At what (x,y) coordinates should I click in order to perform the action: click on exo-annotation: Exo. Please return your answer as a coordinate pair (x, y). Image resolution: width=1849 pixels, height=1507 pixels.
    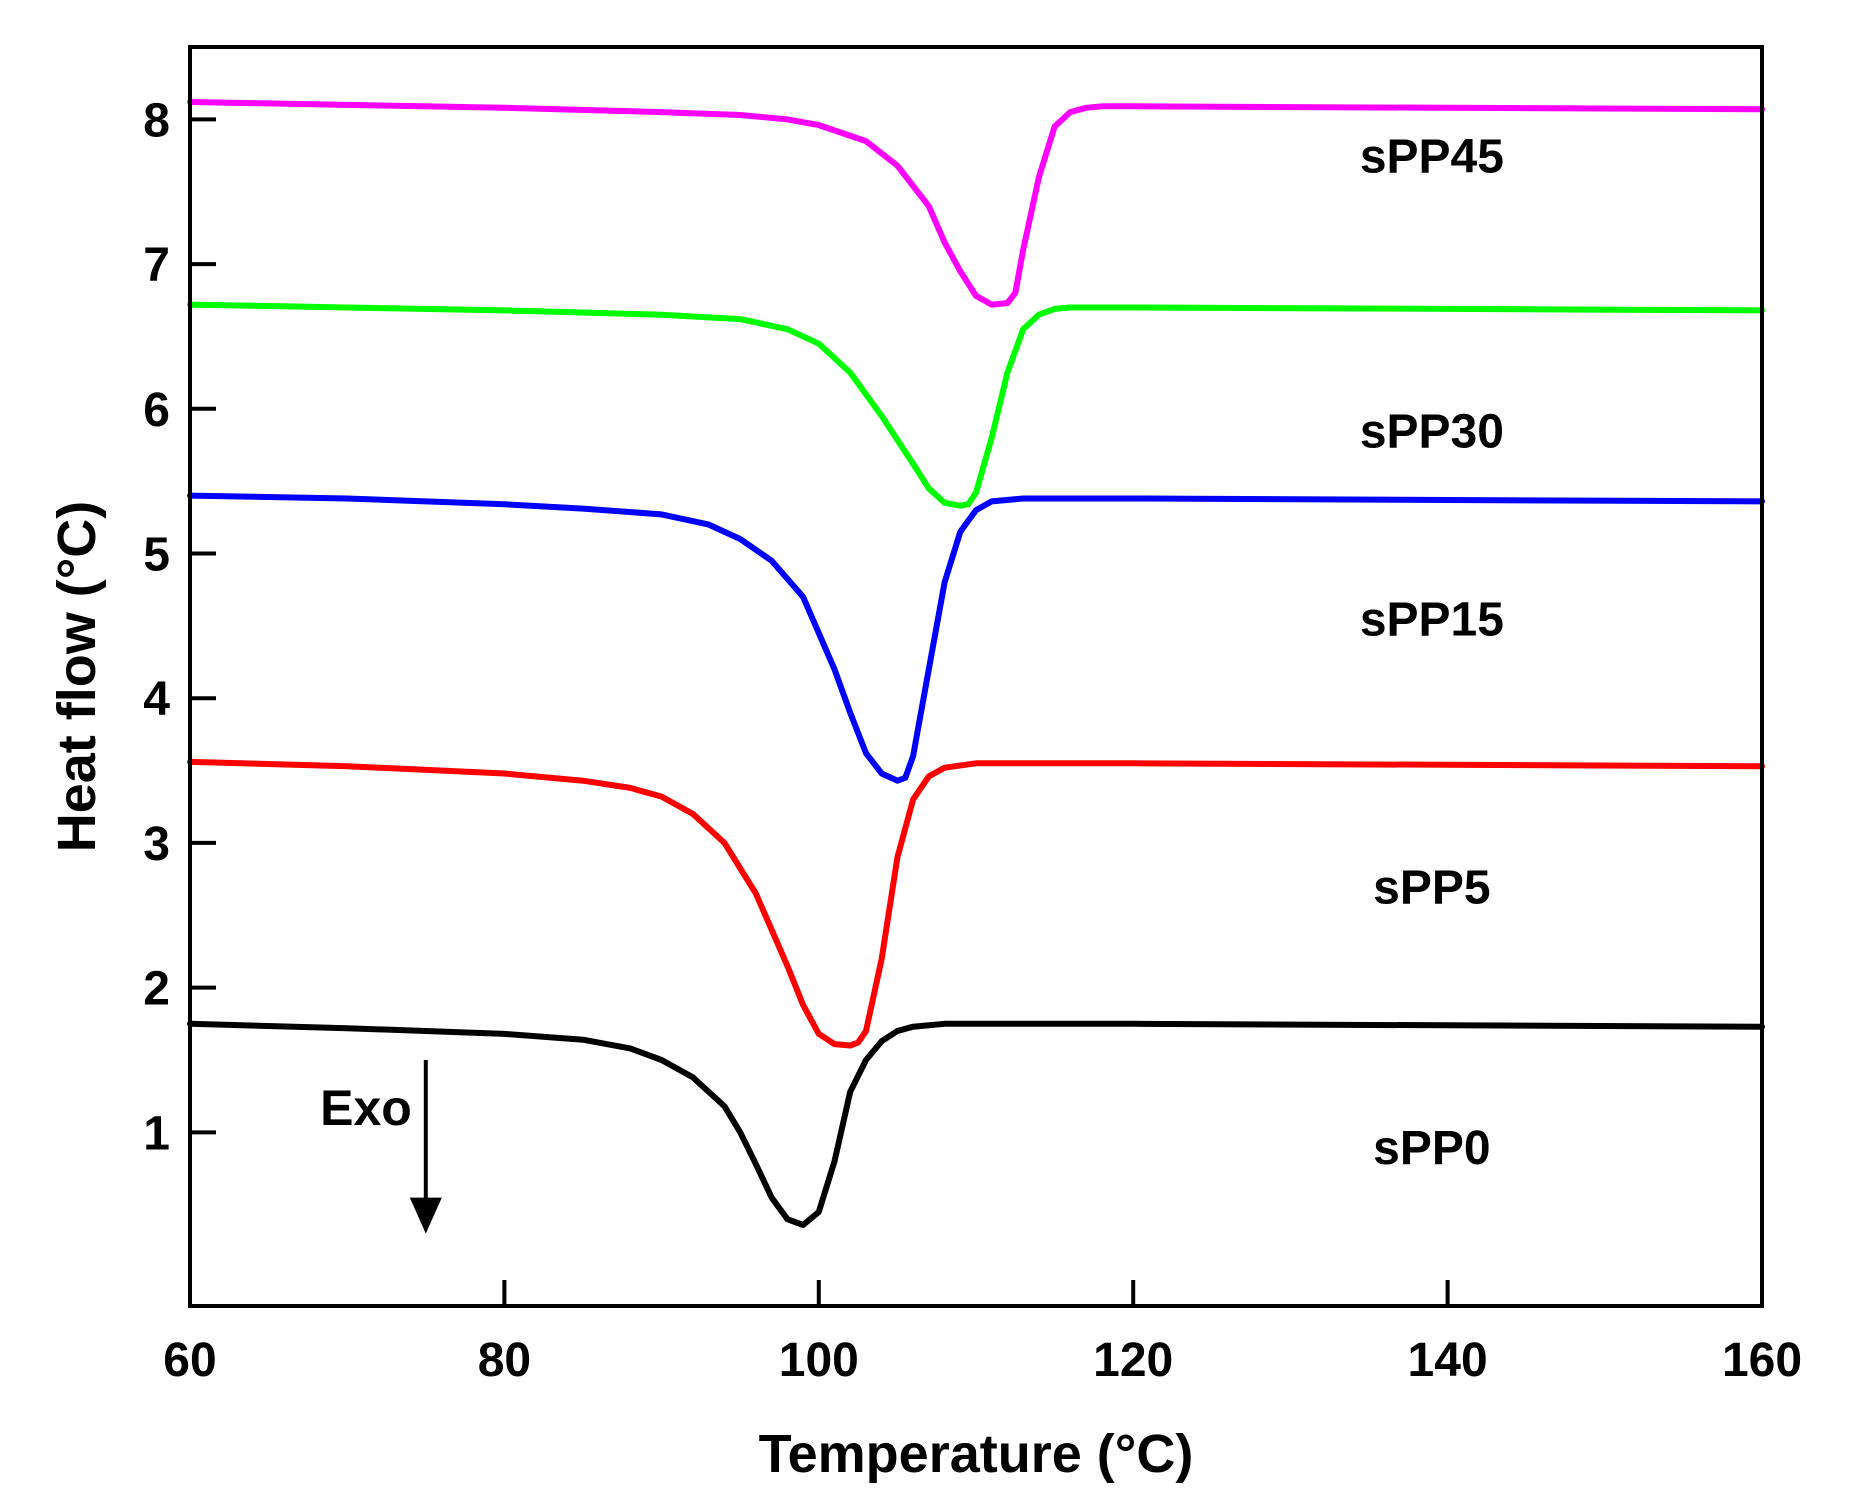
    Looking at the image, I should click on (381, 1146).